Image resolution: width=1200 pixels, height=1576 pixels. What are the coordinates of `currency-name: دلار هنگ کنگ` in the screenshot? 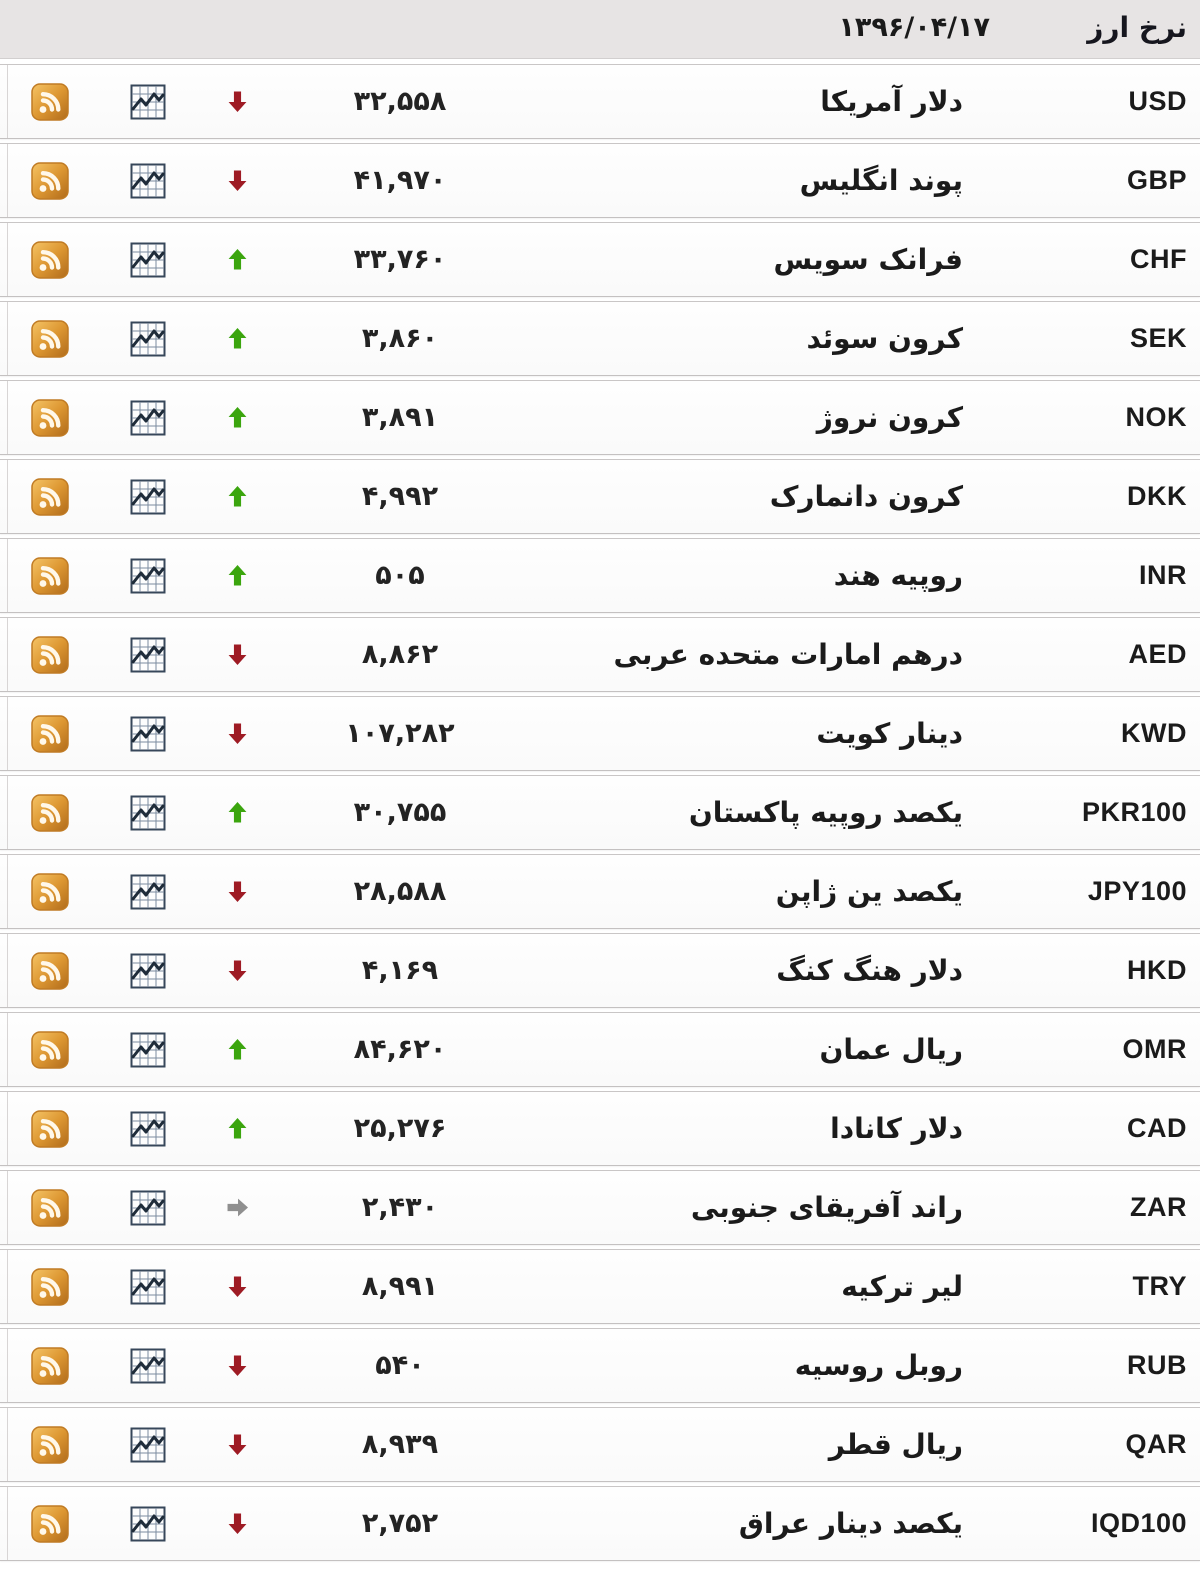 It's located at (869, 970).